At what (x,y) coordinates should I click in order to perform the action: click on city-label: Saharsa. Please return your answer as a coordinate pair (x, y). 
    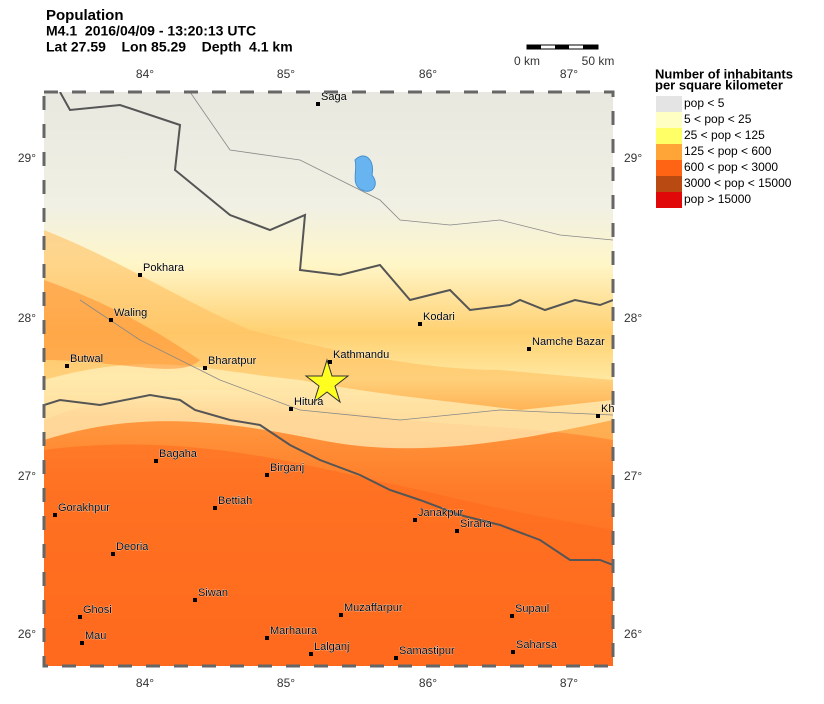
    Looking at the image, I should click on (537, 645).